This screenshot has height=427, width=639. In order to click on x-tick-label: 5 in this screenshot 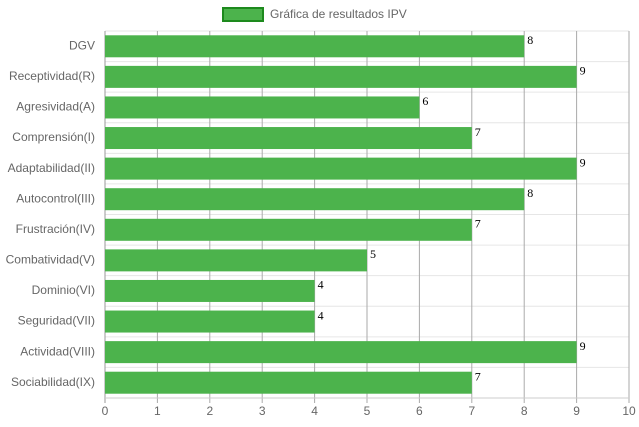, I will do `click(367, 411)`.